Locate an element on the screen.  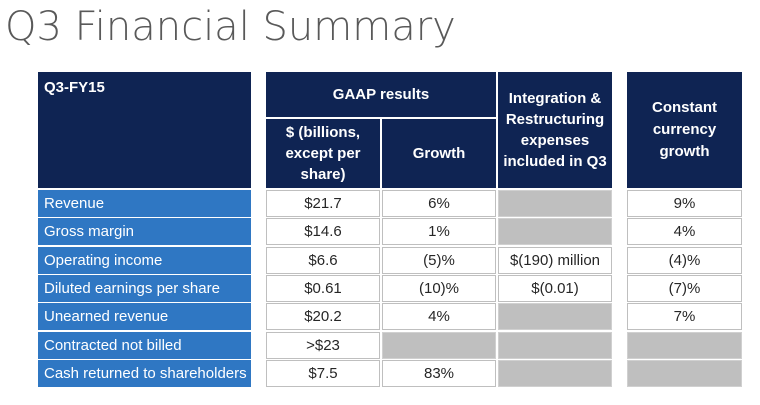
constant-cell: 7% is located at coordinates (684, 316).